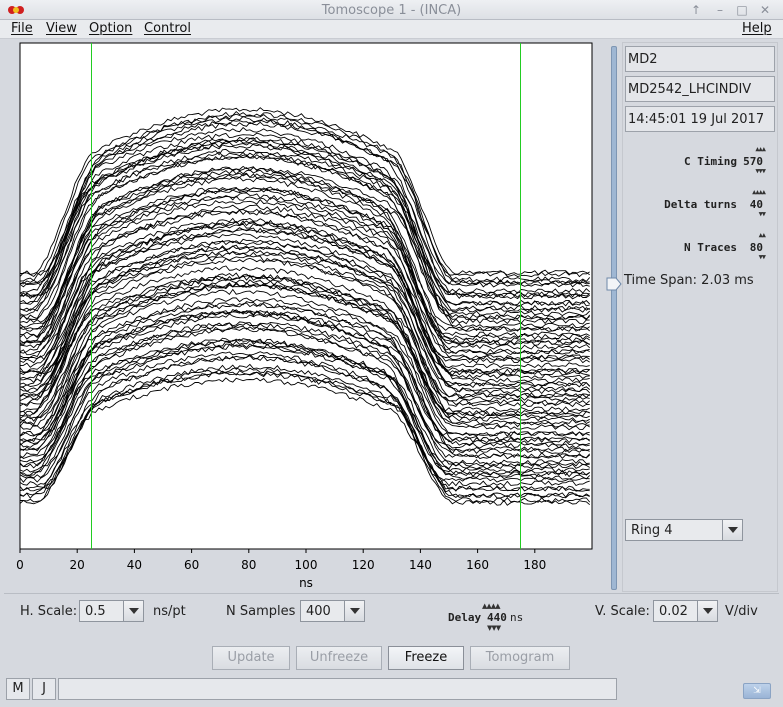 The height and width of the screenshot is (707, 783). Describe the element at coordinates (696, 10) in the screenshot. I see `raise-window-icon: ↑` at that location.